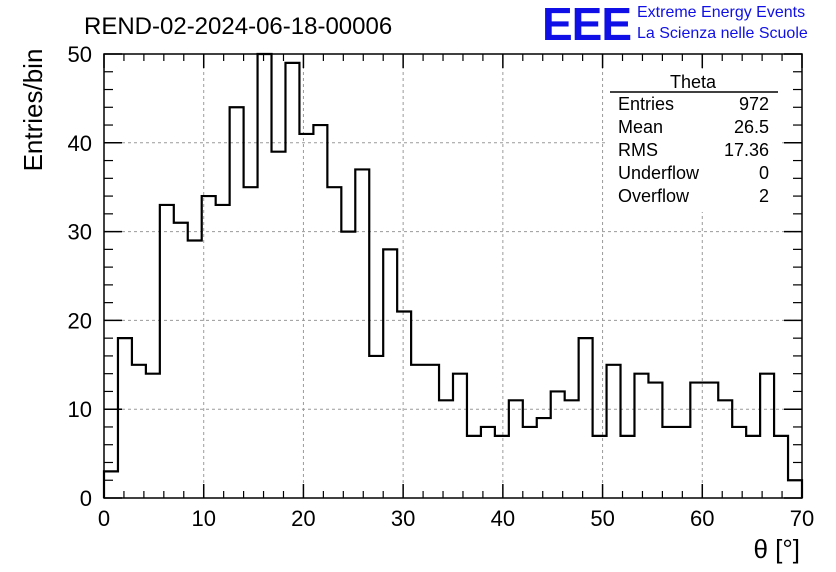  What do you see at coordinates (659, 173) in the screenshot?
I see `stat-label-underflow: Underflow` at bounding box center [659, 173].